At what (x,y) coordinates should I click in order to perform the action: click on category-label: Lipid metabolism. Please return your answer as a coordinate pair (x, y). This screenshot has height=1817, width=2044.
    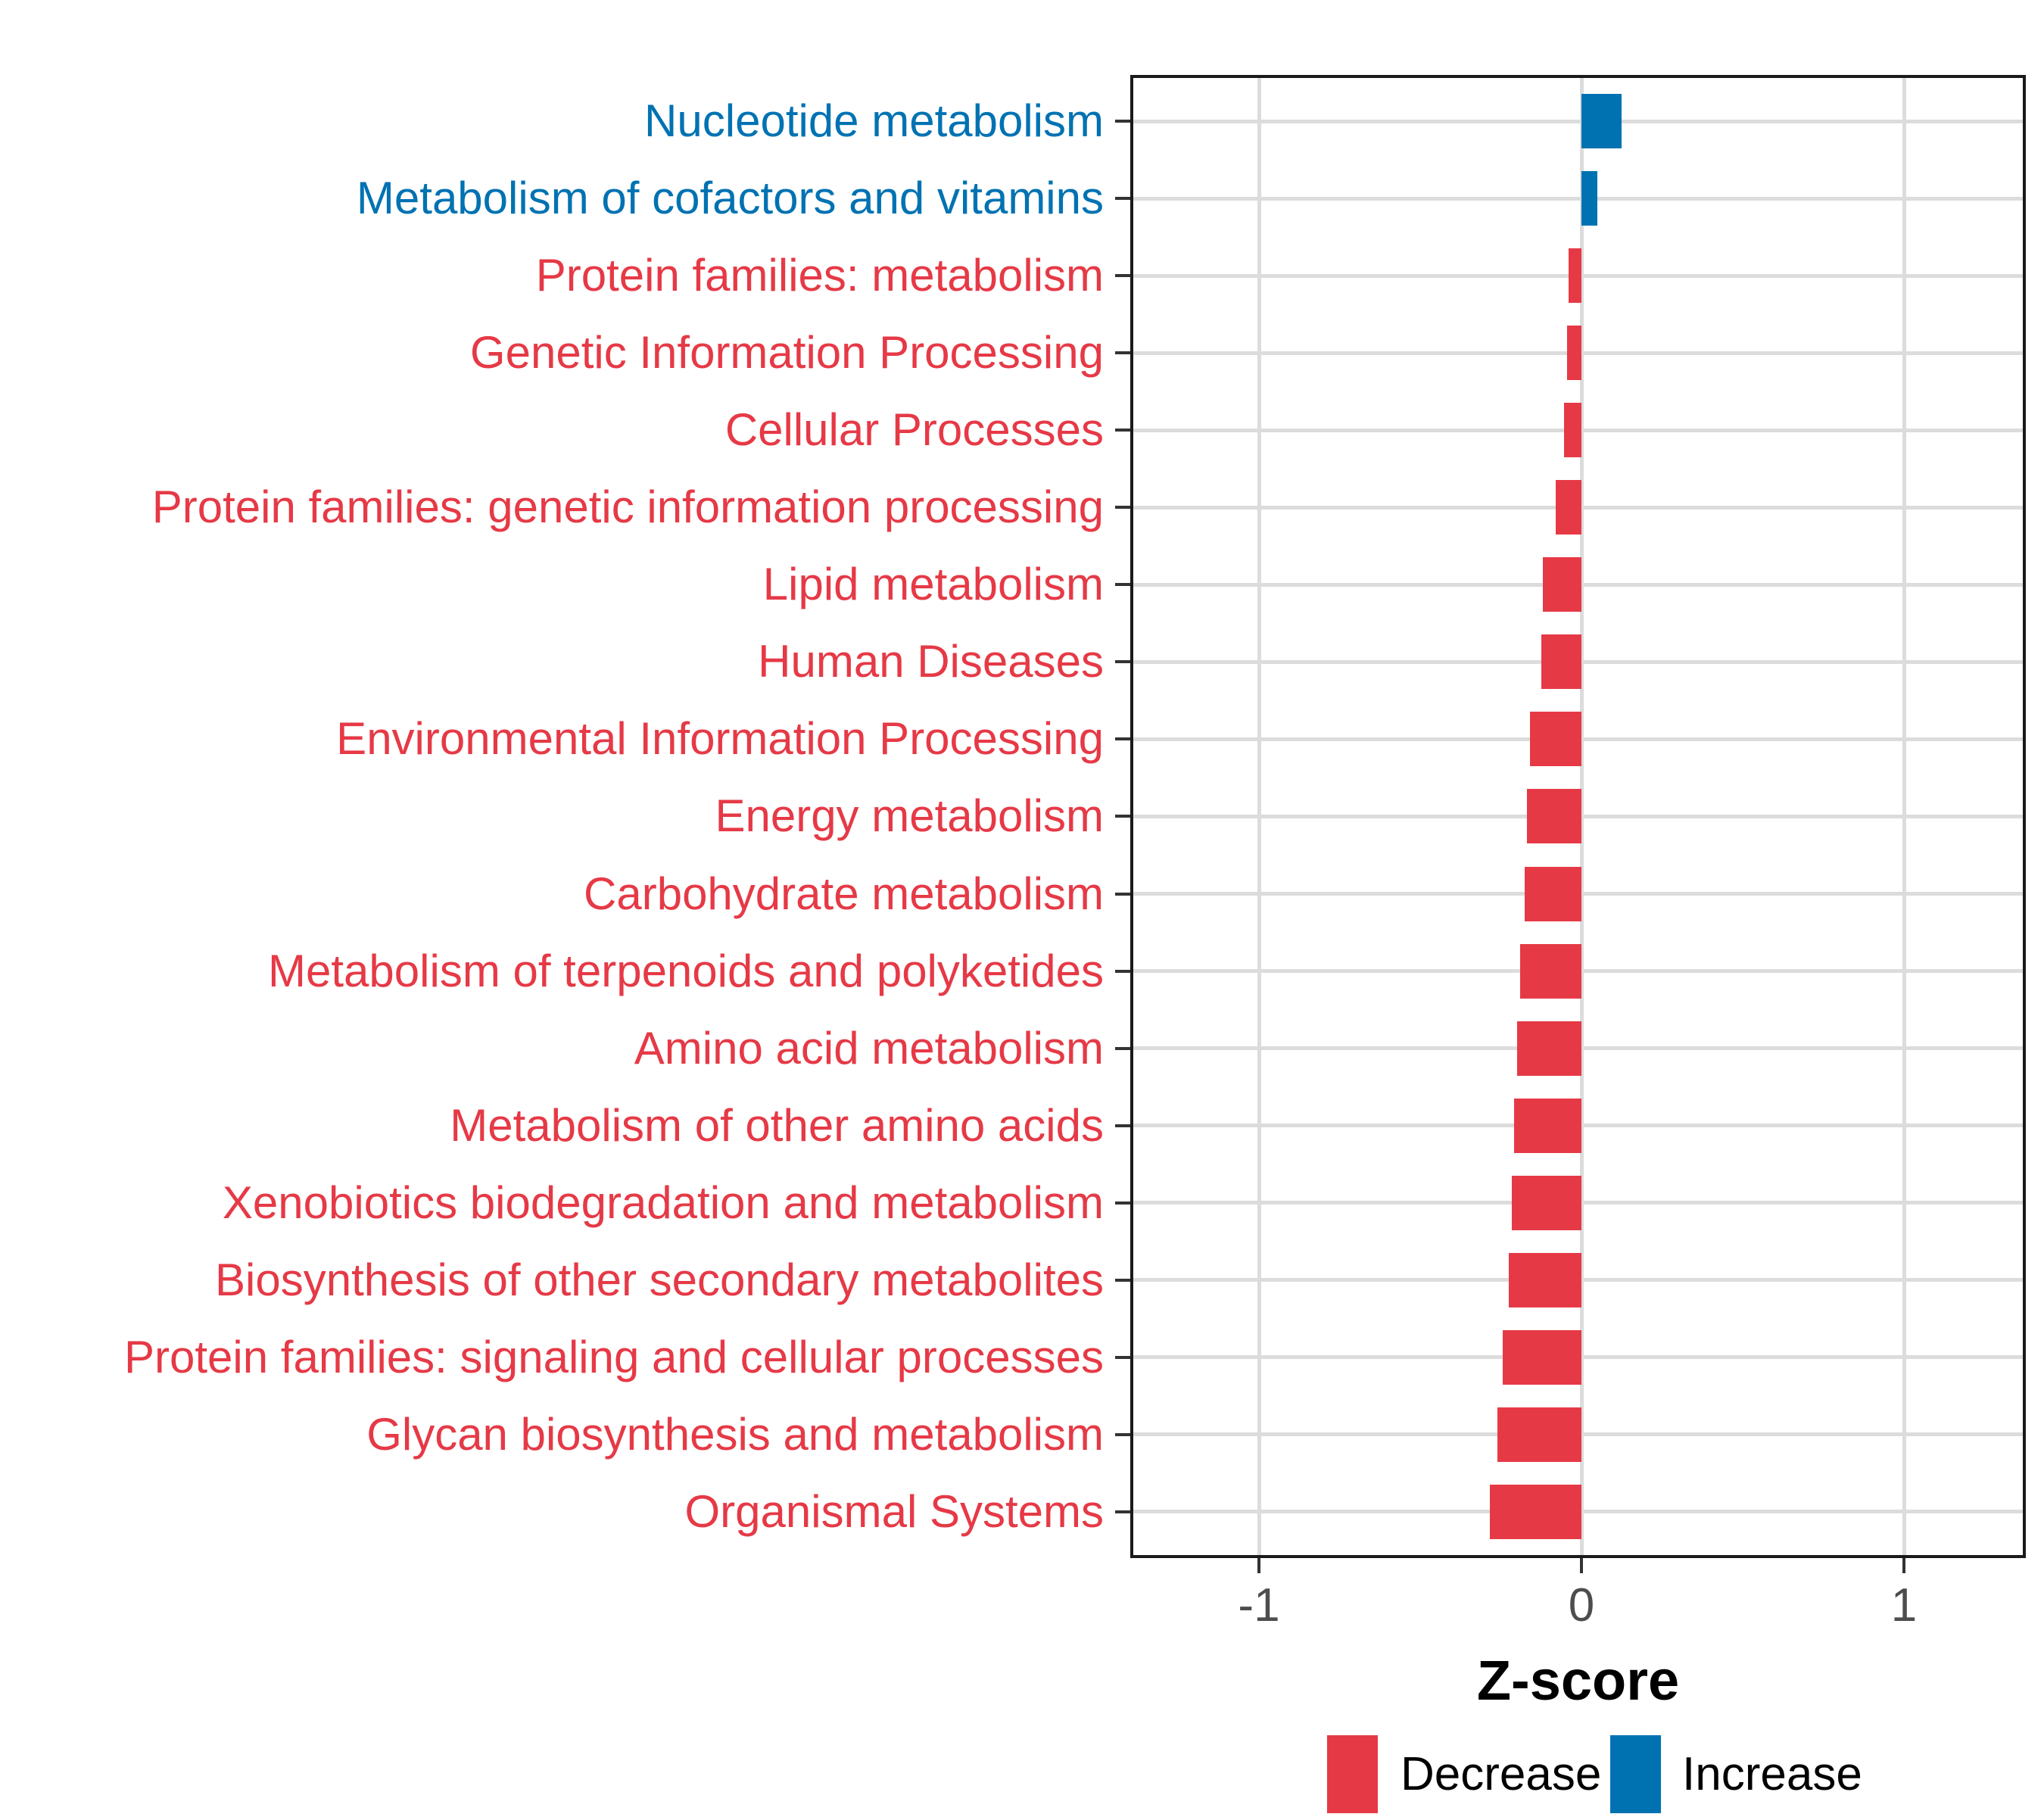
    Looking at the image, I should click on (933, 584).